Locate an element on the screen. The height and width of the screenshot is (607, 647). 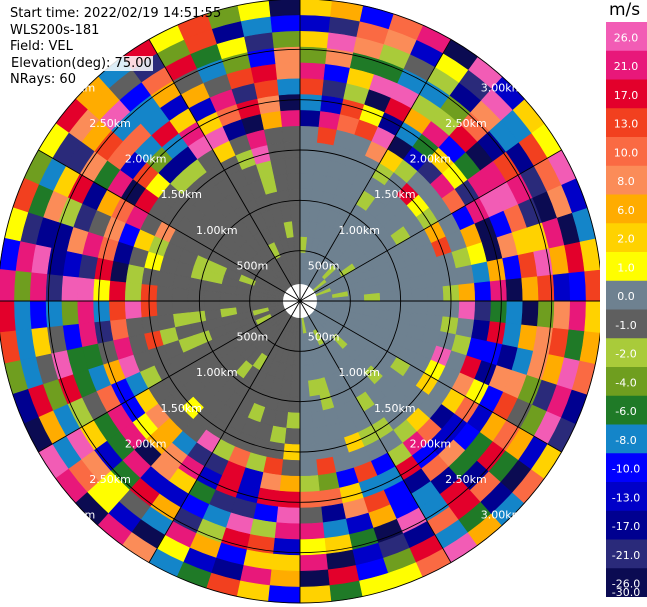
colorbar-tick-label: -13.0 is located at coordinates (626, 497).